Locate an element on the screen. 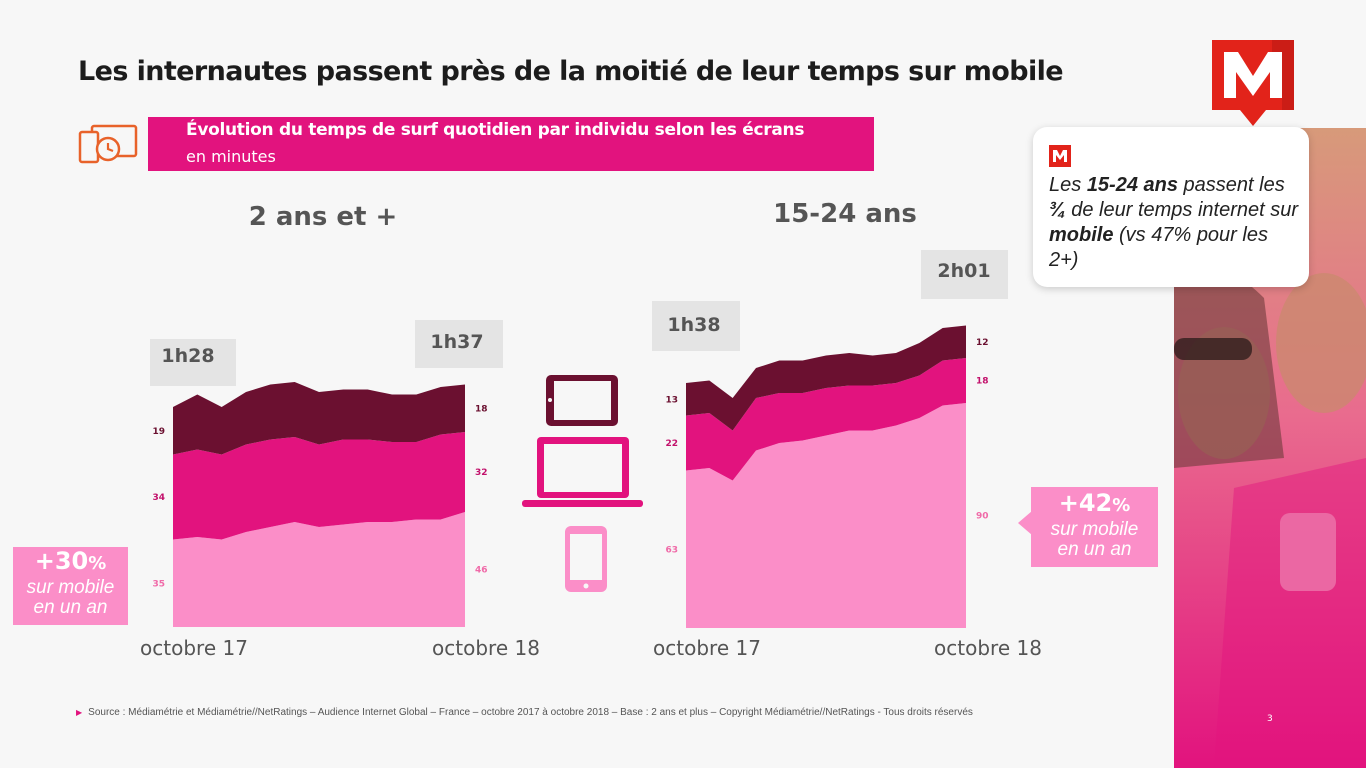 The image size is (1366, 768). chart-2-title: 15-24 ans is located at coordinates (845, 214).